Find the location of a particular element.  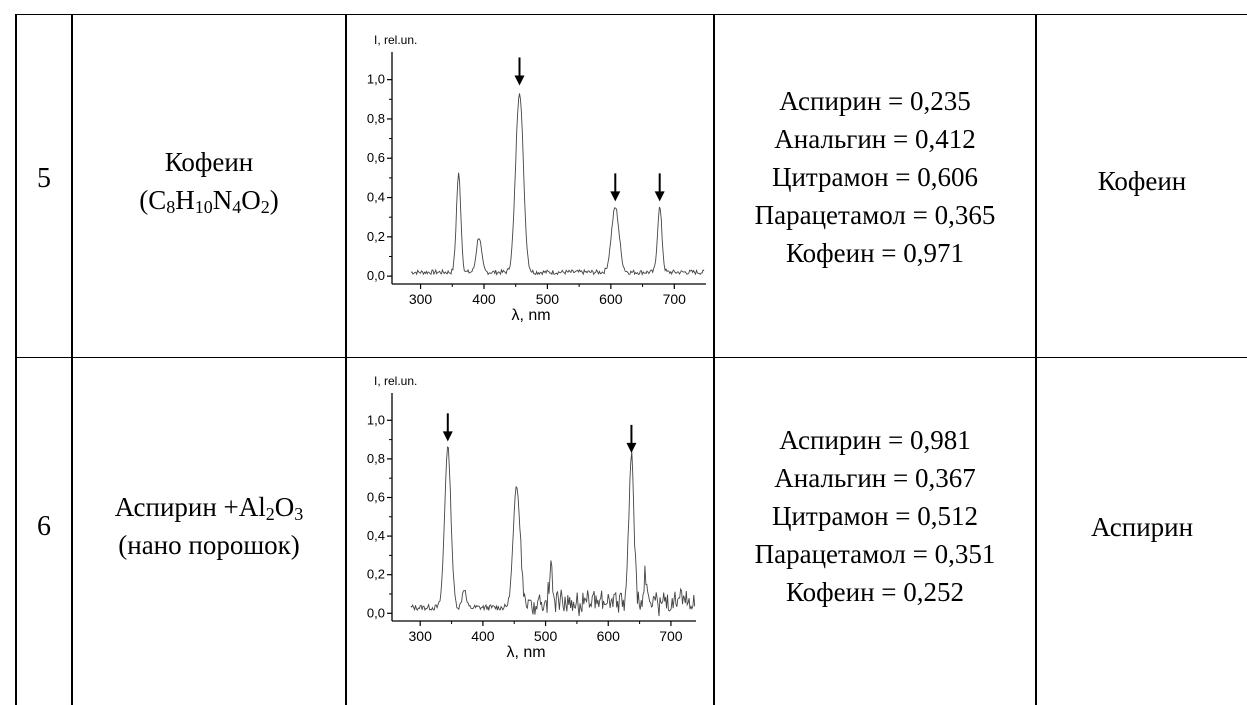

substance-note: (нано порошок) is located at coordinates (209, 545).